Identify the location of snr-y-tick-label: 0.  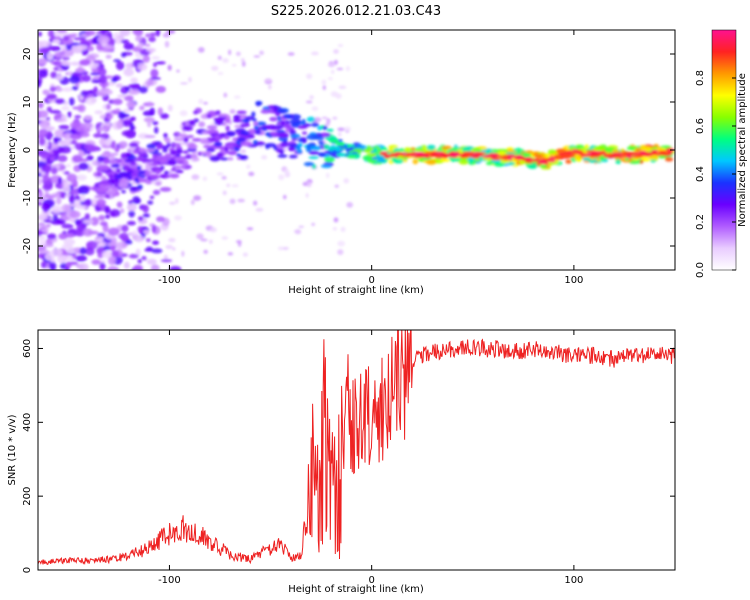
(27, 570).